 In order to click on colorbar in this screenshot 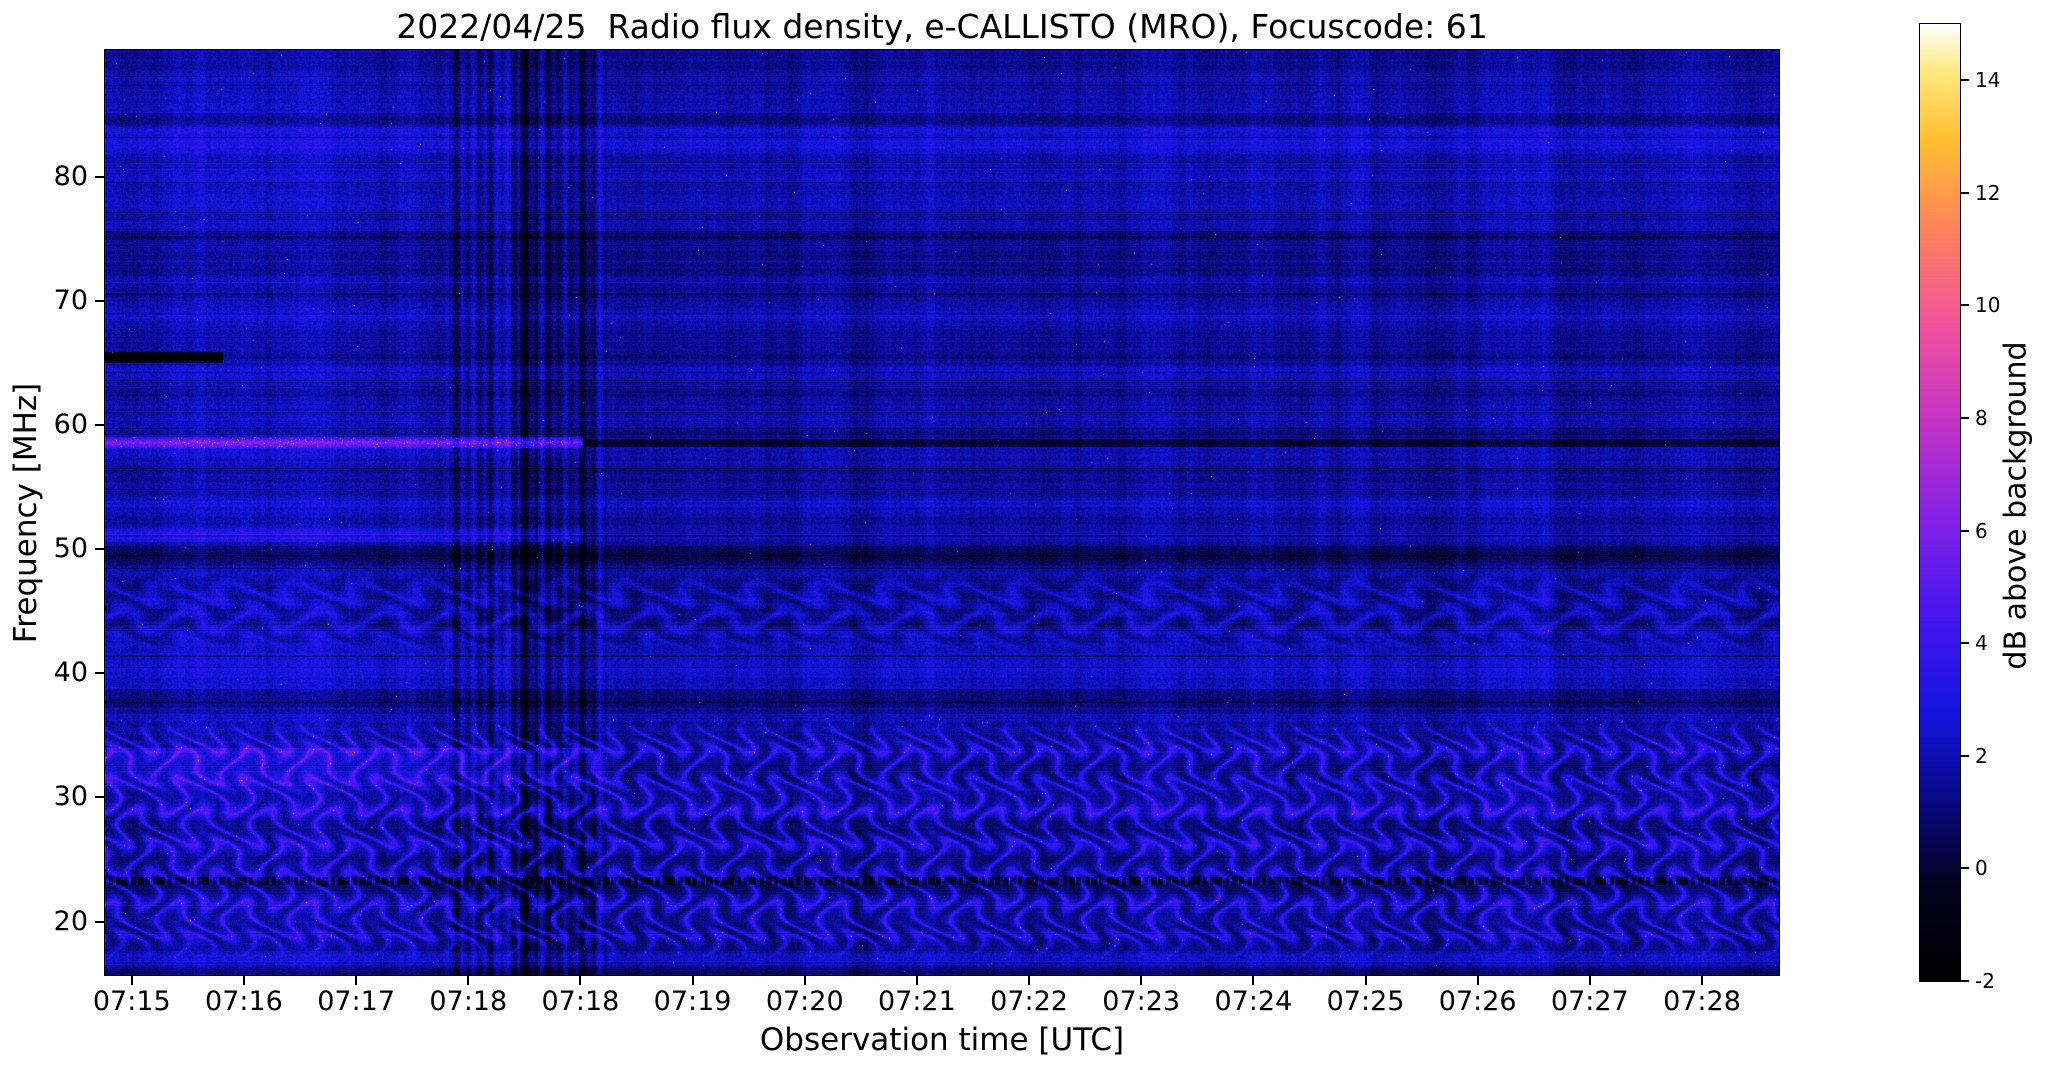, I will do `click(1940, 502)`.